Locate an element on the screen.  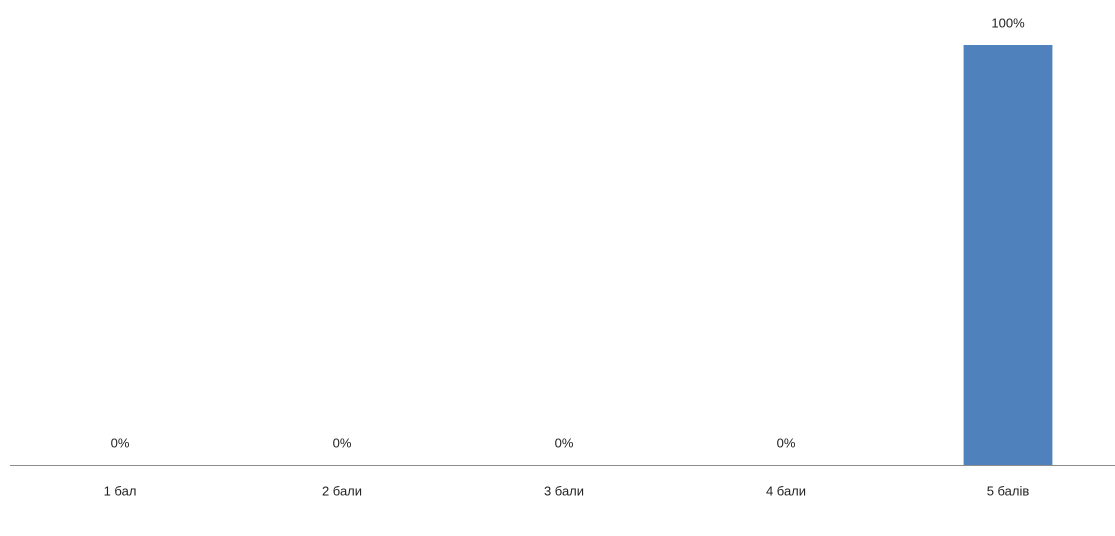
x-tick-label: 5 балів is located at coordinates (1008, 490).